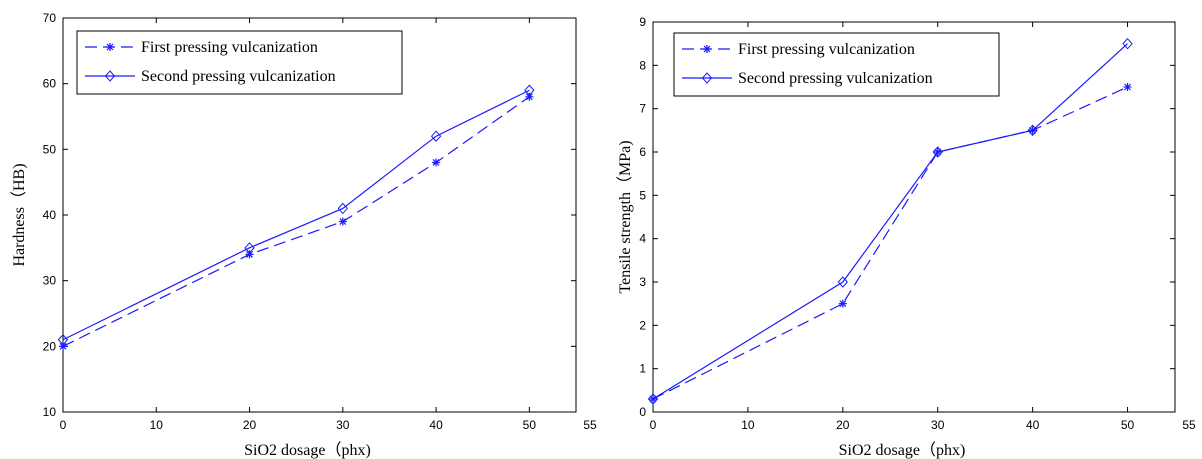 The width and height of the screenshot is (1202, 459). Describe the element at coordinates (642, 239) in the screenshot. I see `y-tick-label: 4` at that location.